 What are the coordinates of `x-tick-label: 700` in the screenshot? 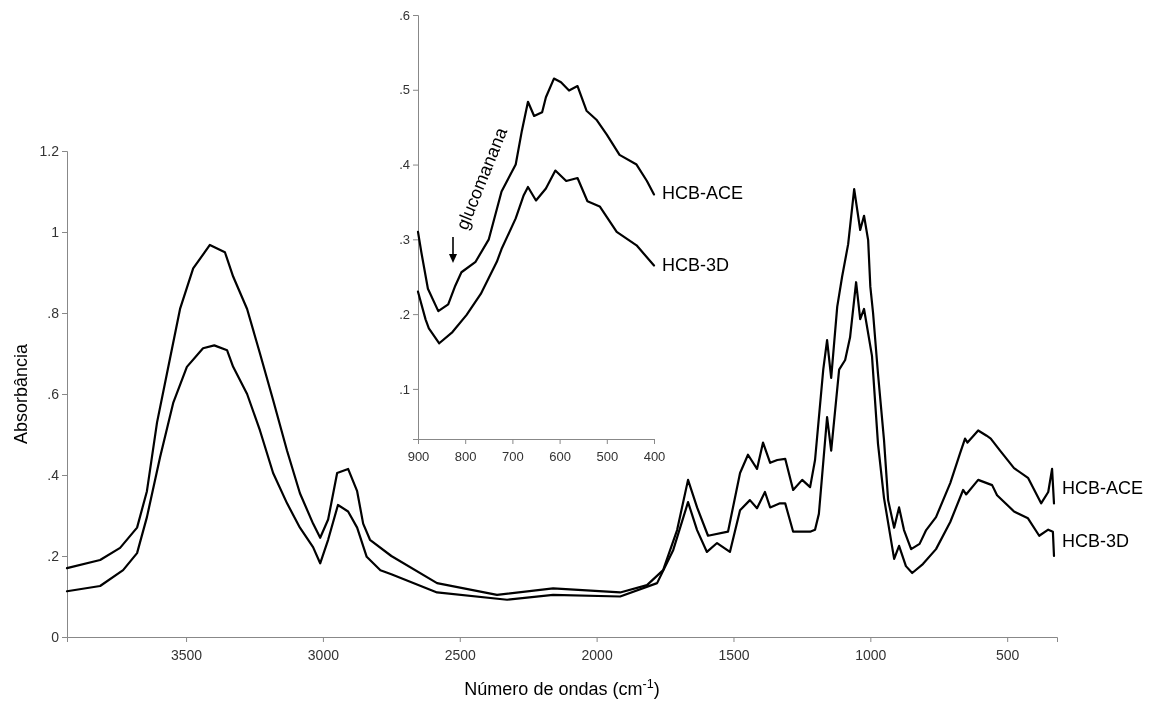 It's located at (513, 457).